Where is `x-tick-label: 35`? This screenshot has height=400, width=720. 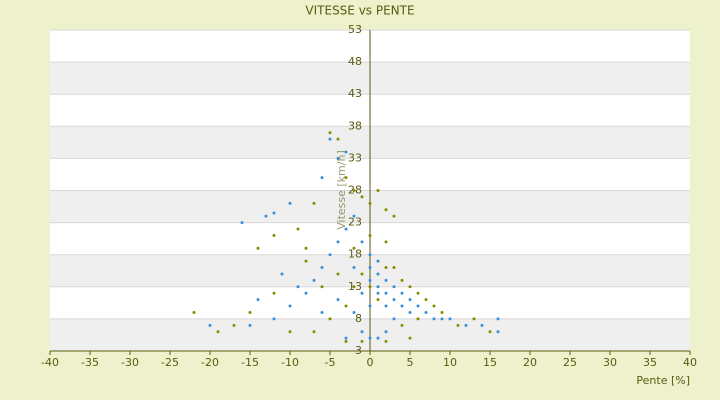
x-tick-label: 35 is located at coordinates (650, 362).